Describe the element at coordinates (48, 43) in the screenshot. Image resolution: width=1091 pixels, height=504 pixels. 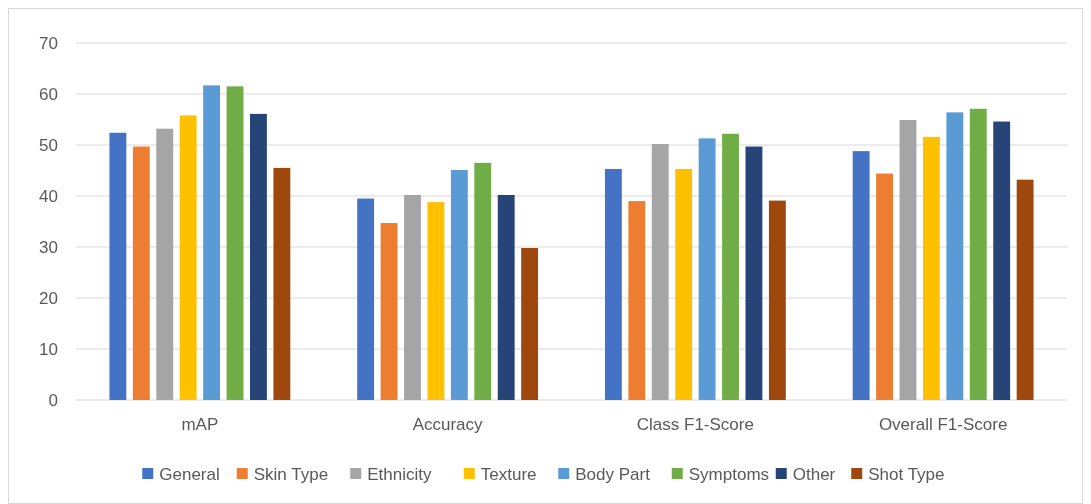
I see `y-tick-label: 70` at that location.